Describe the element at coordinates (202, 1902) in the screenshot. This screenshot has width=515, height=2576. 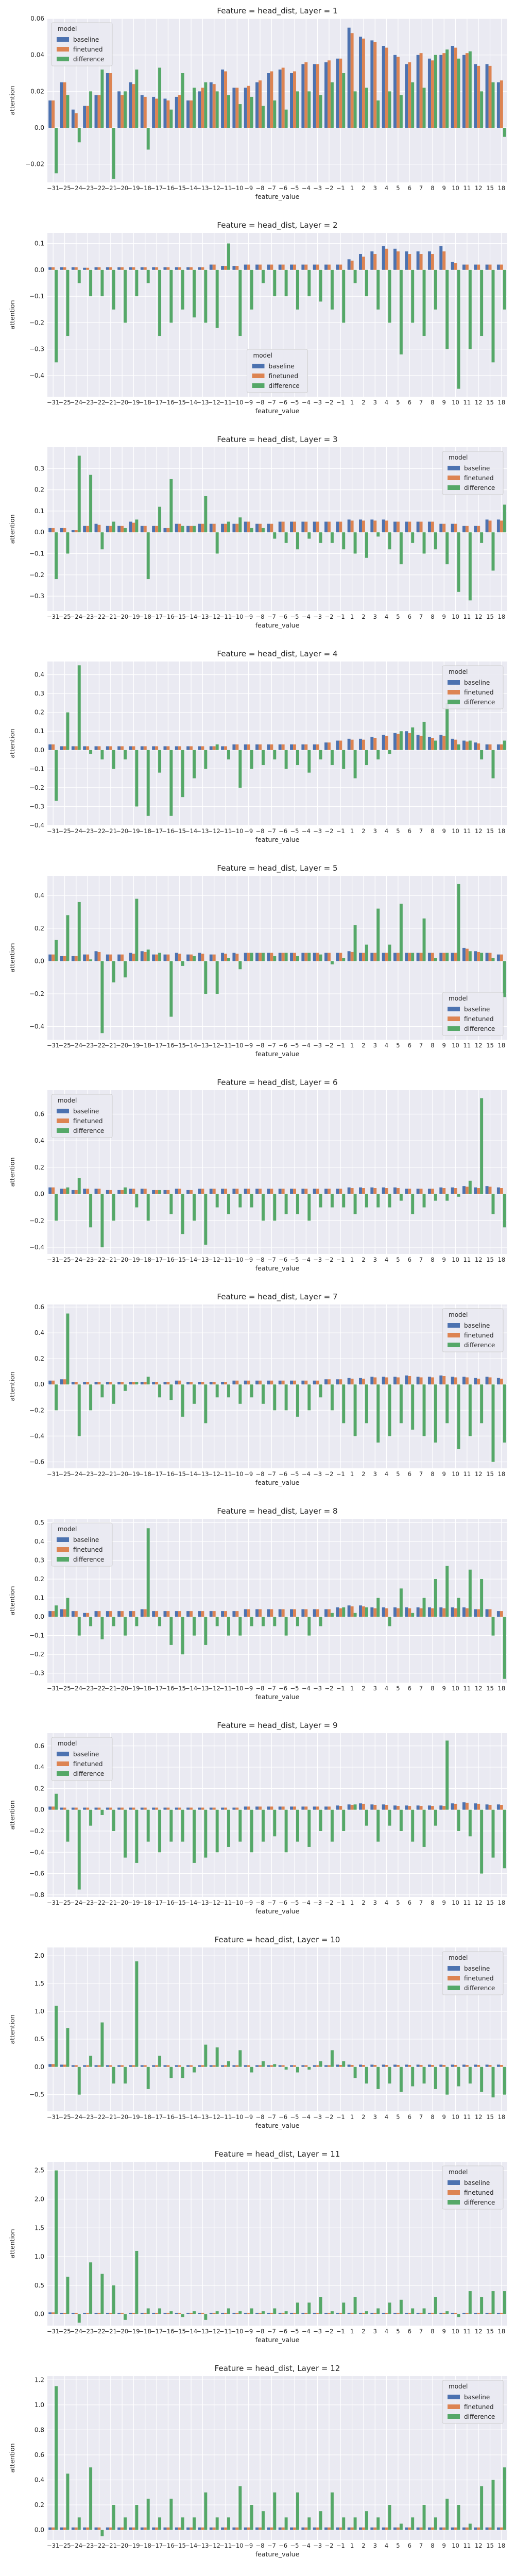
I see `x-tick-label: −13` at that location.